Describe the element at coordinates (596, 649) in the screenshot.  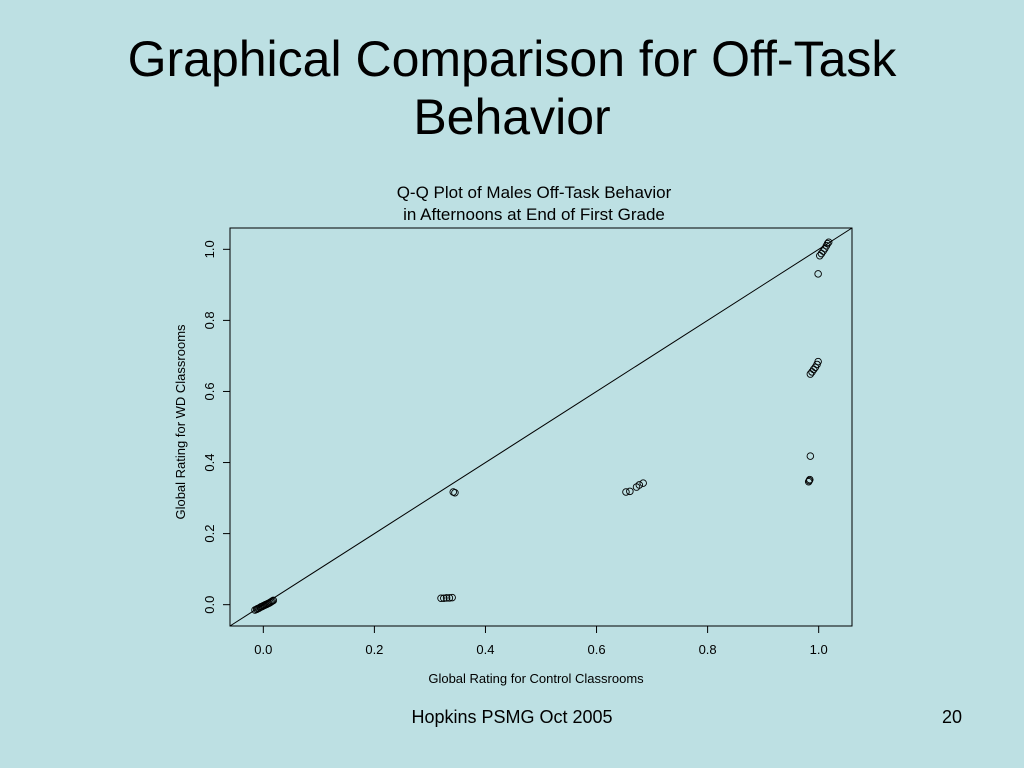
I see `x-tick-label: 0.6` at that location.